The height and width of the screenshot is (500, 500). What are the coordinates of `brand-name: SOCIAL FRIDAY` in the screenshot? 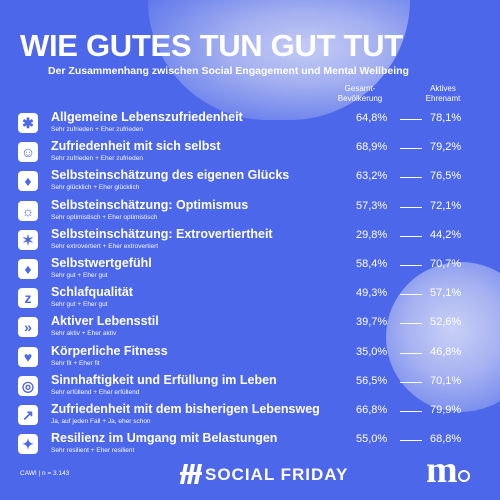 It's located at (277, 474).